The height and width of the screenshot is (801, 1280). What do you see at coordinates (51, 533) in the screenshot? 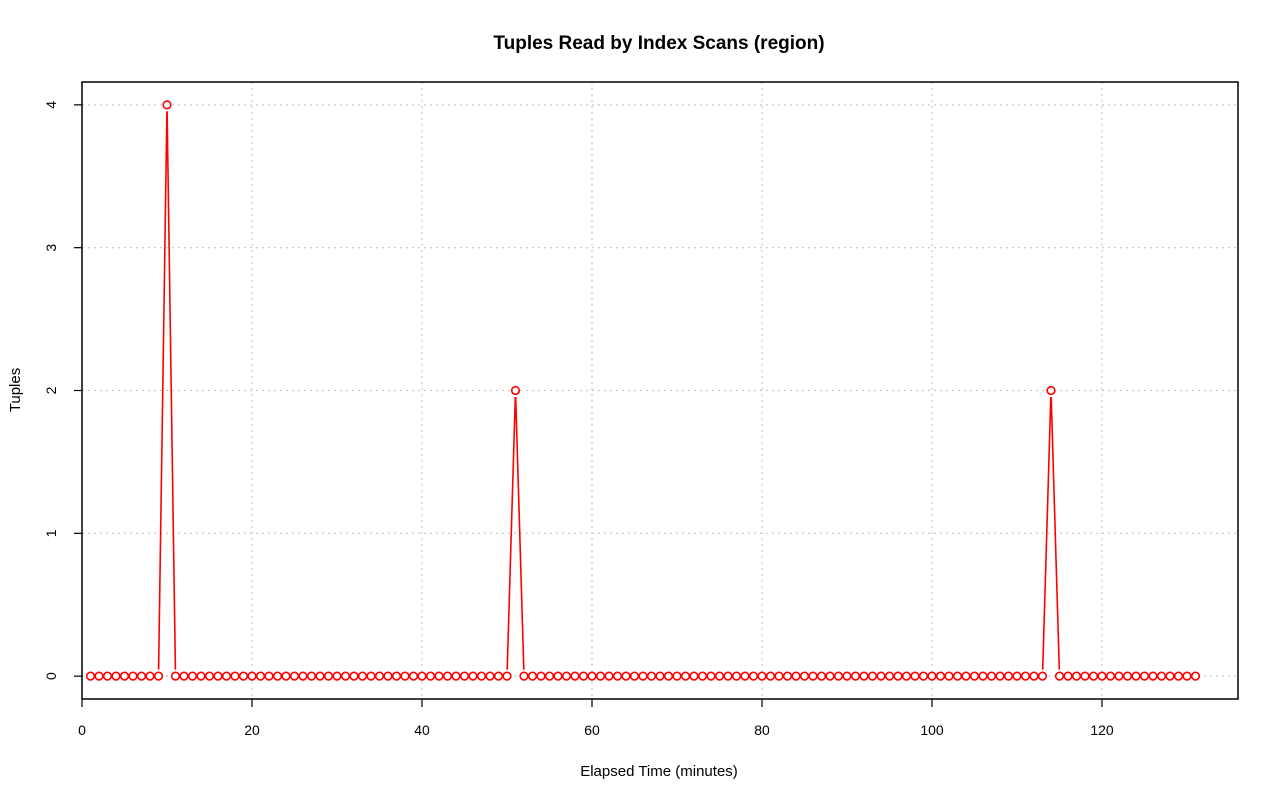
I see `y-tick-label: 1` at bounding box center [51, 533].